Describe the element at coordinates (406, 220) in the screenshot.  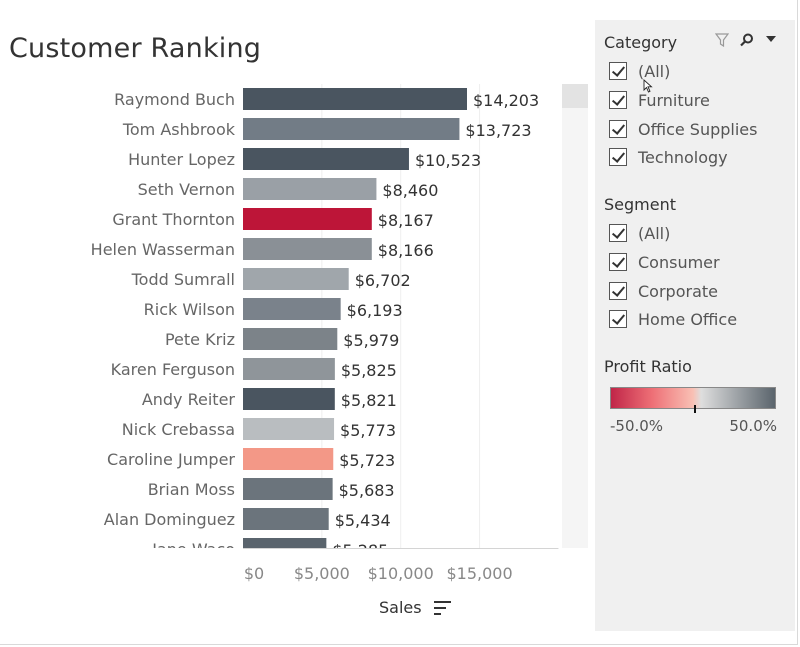
I see `value-label: $8,167` at that location.